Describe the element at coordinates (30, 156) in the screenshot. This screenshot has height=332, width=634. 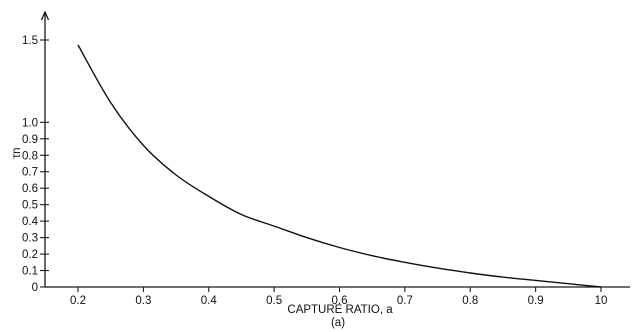
I see `y-tick-label: 0.8` at that location.